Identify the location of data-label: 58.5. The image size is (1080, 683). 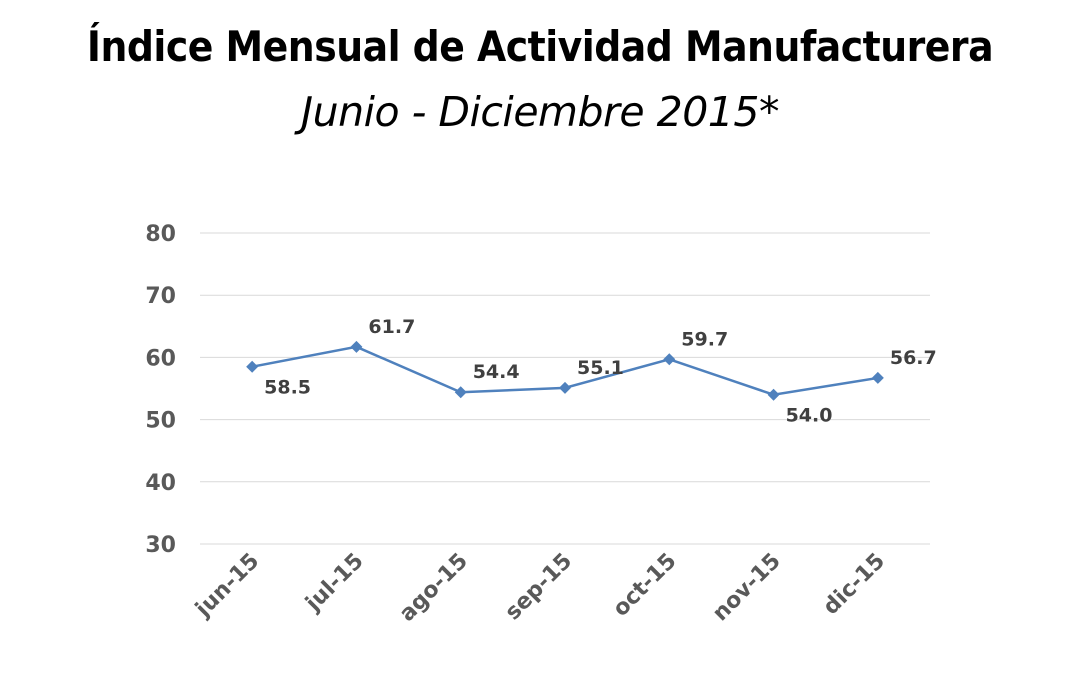
(287, 388).